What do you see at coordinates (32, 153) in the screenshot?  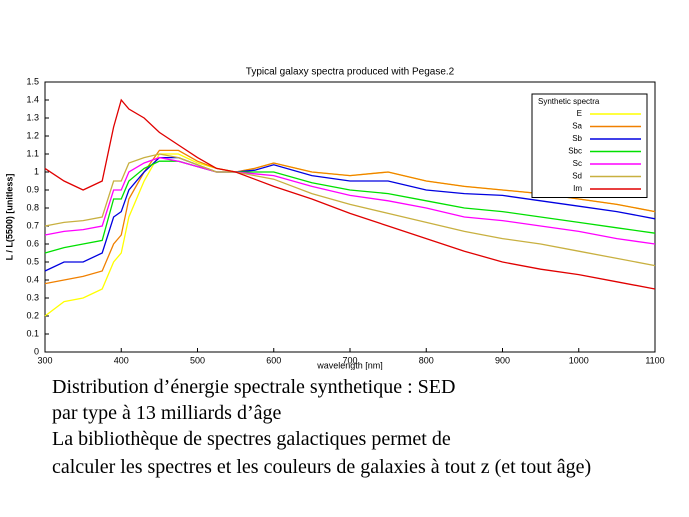 I see `y-tick-label: 1.1` at bounding box center [32, 153].